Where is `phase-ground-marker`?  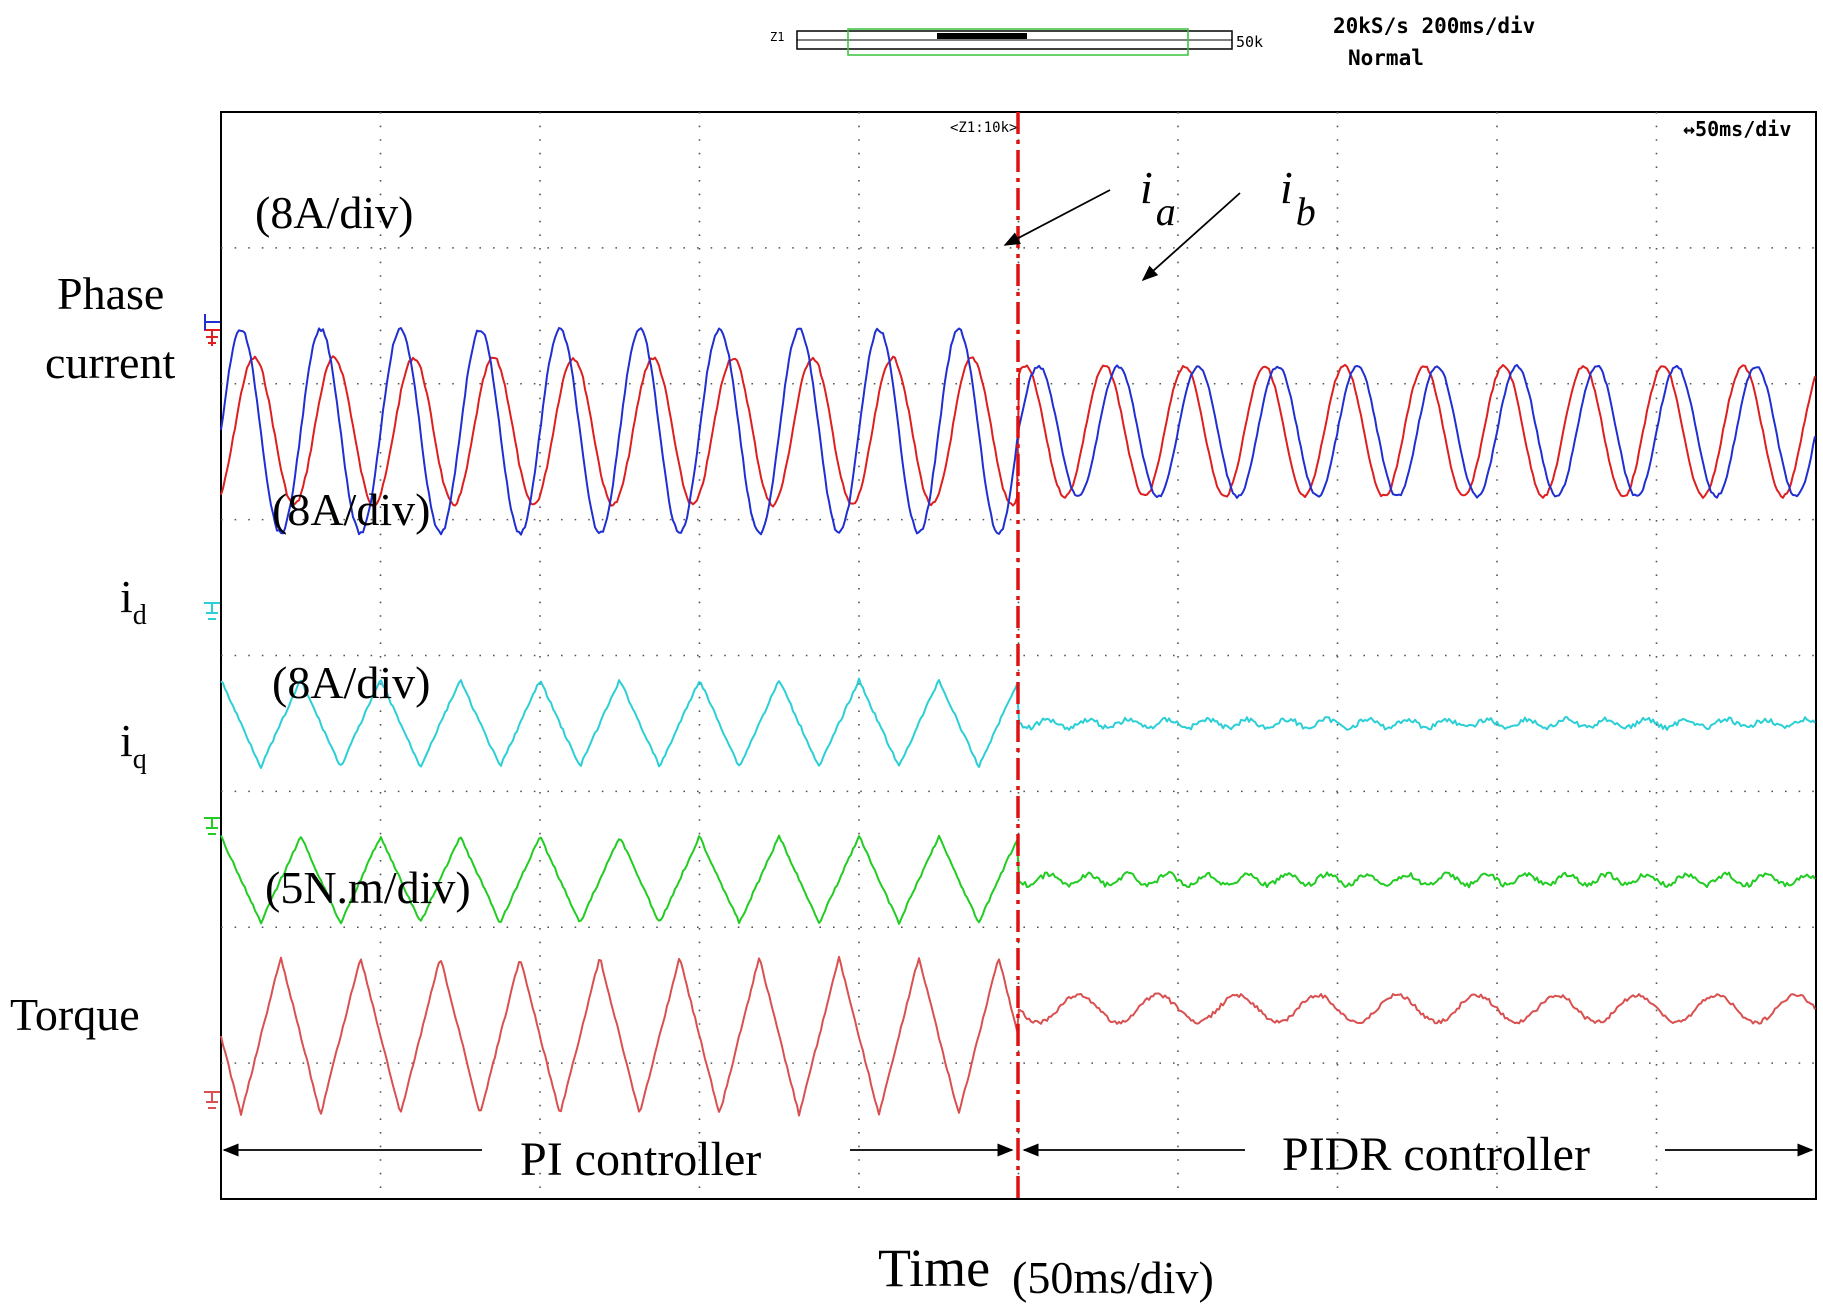
phase-ground-marker is located at coordinates (212, 330).